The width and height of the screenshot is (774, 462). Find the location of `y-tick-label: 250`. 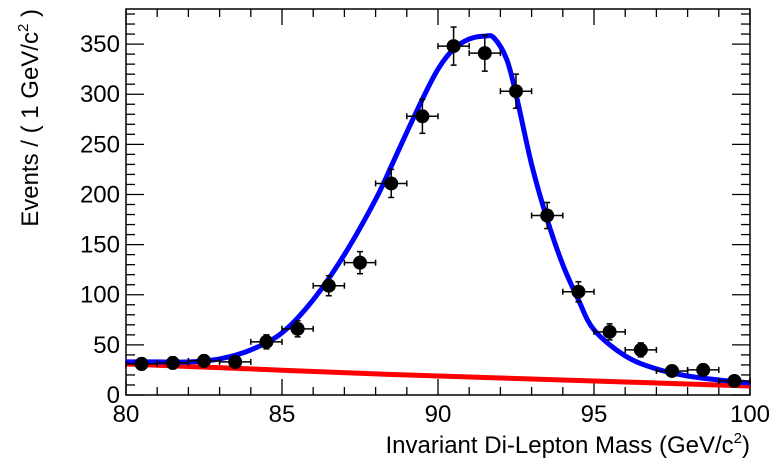

y-tick-label: 250 is located at coordinates (100, 144).